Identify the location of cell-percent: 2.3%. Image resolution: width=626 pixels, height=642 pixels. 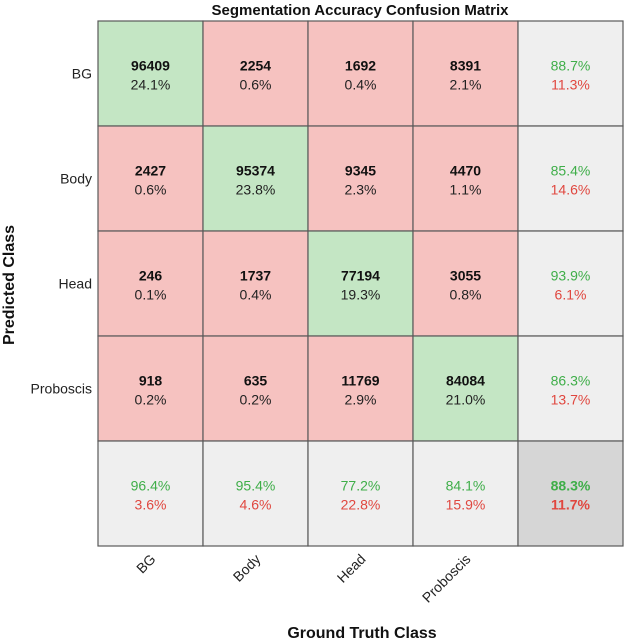
(361, 190).